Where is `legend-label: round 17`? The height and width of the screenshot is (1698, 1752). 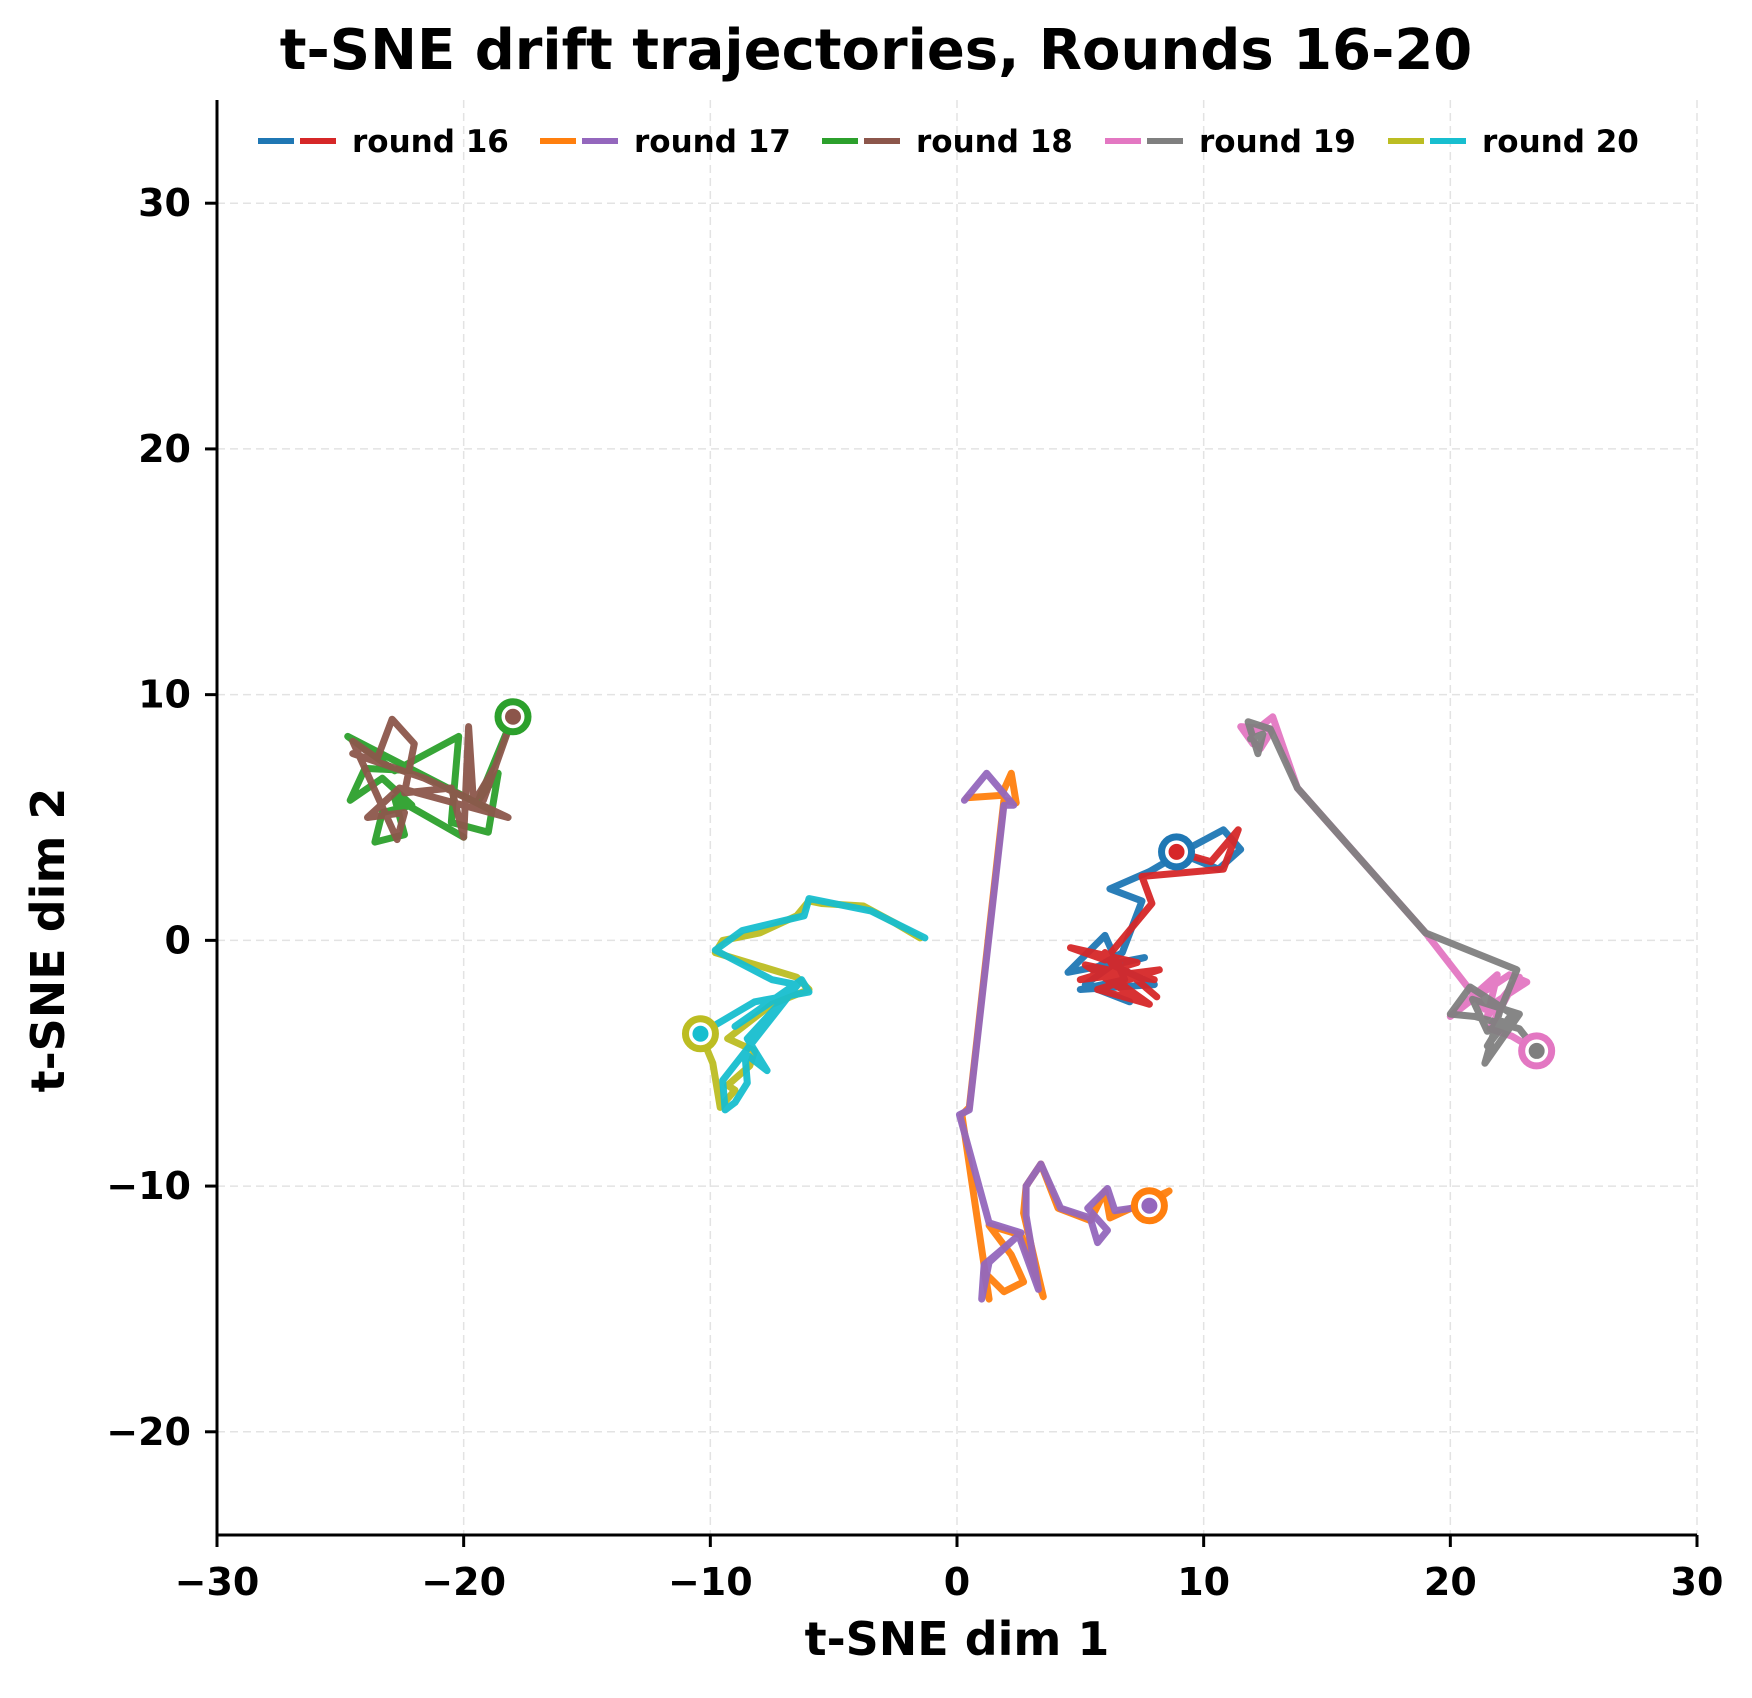 legend-label: round 17 is located at coordinates (712, 142).